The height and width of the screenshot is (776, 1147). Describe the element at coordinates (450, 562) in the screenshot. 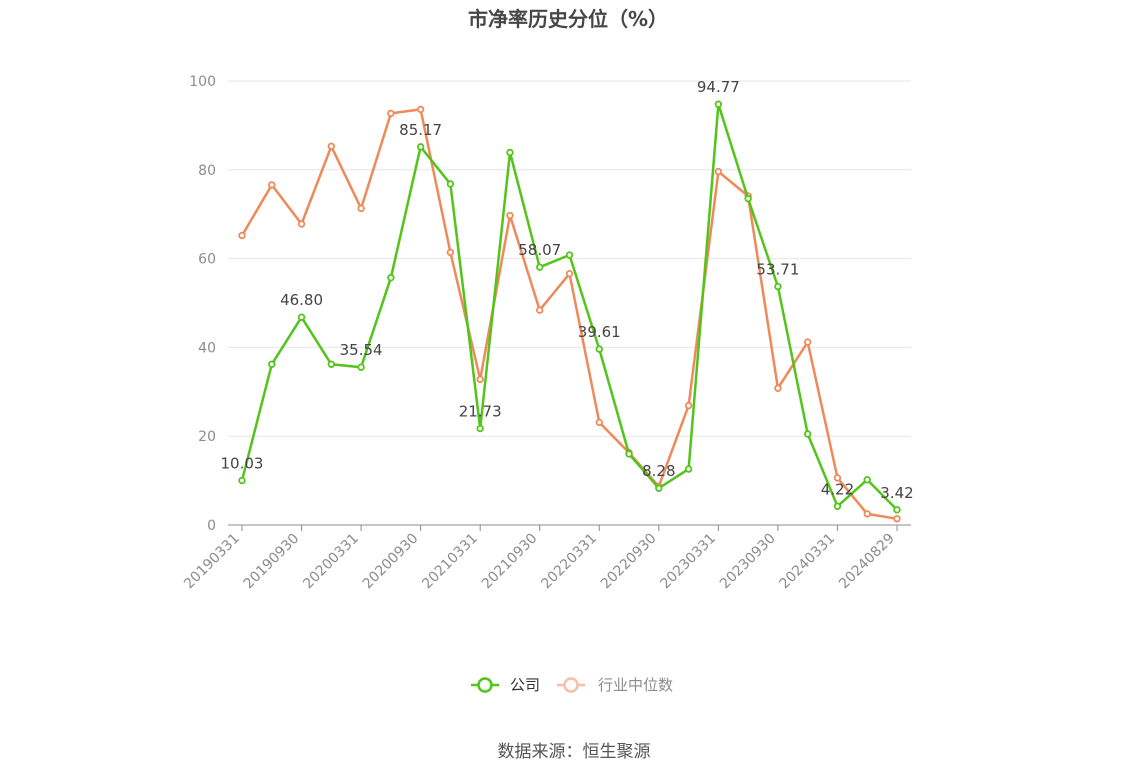

I see `x-tick-label: 20210331` at that location.